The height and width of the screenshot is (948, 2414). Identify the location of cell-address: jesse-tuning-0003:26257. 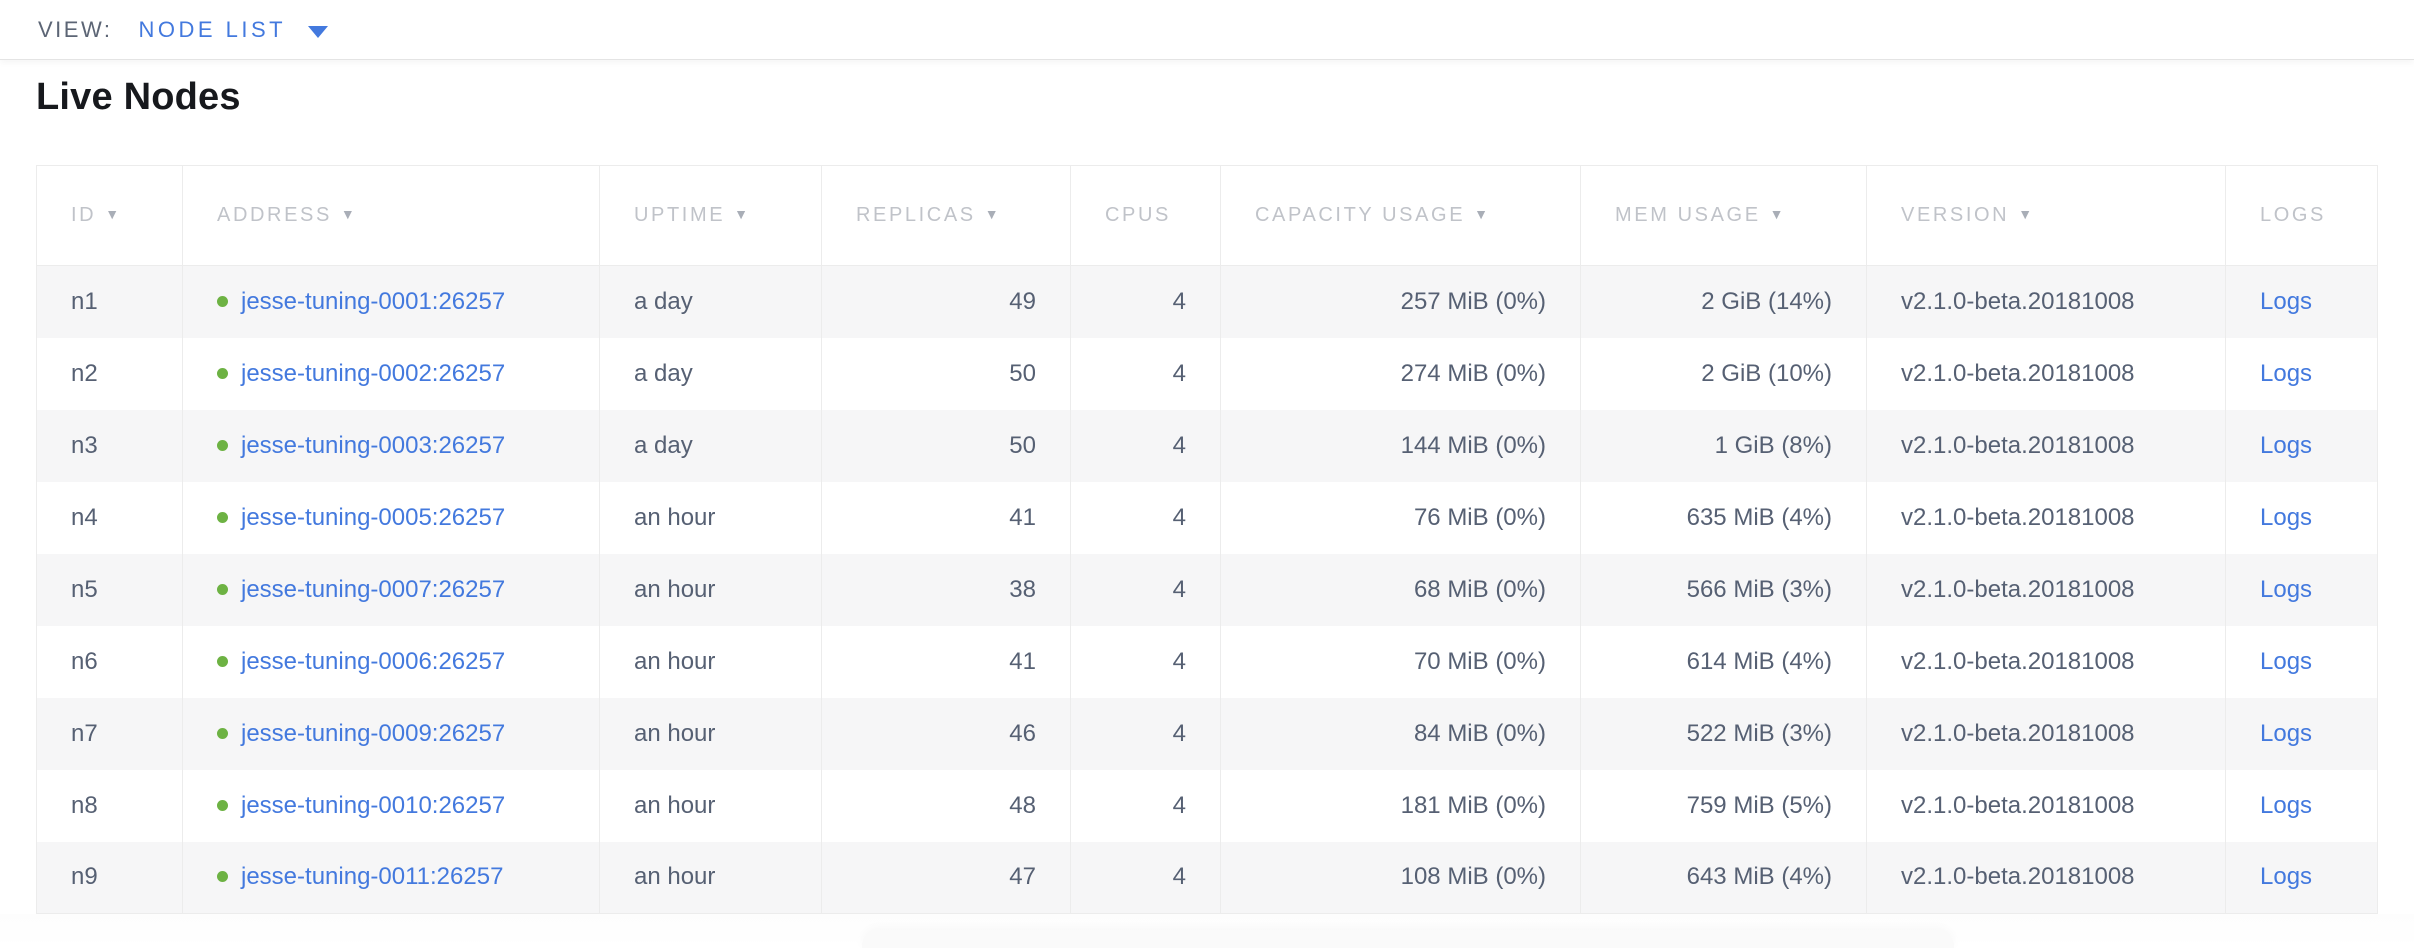
(391, 445).